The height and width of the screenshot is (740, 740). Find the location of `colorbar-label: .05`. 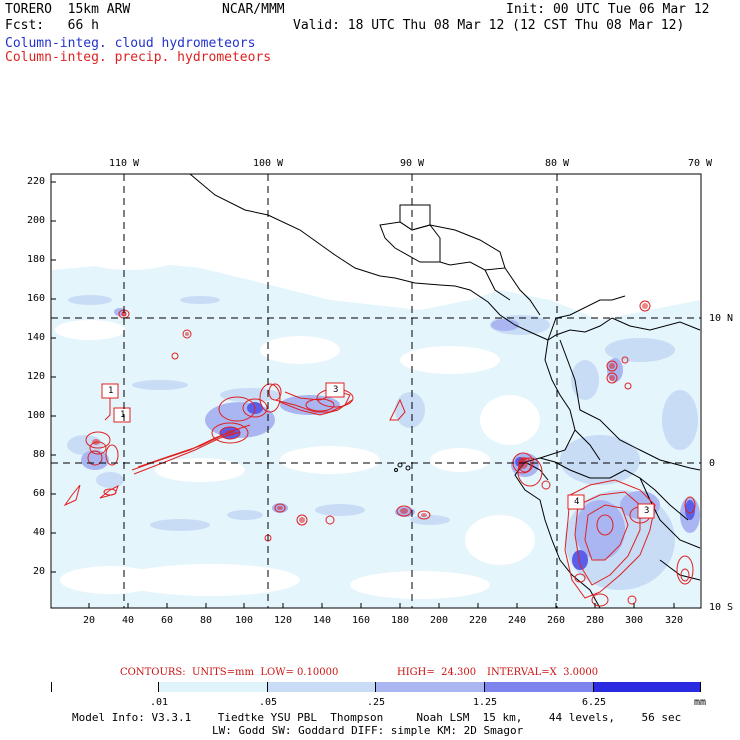

colorbar-label: .05 is located at coordinates (268, 702).